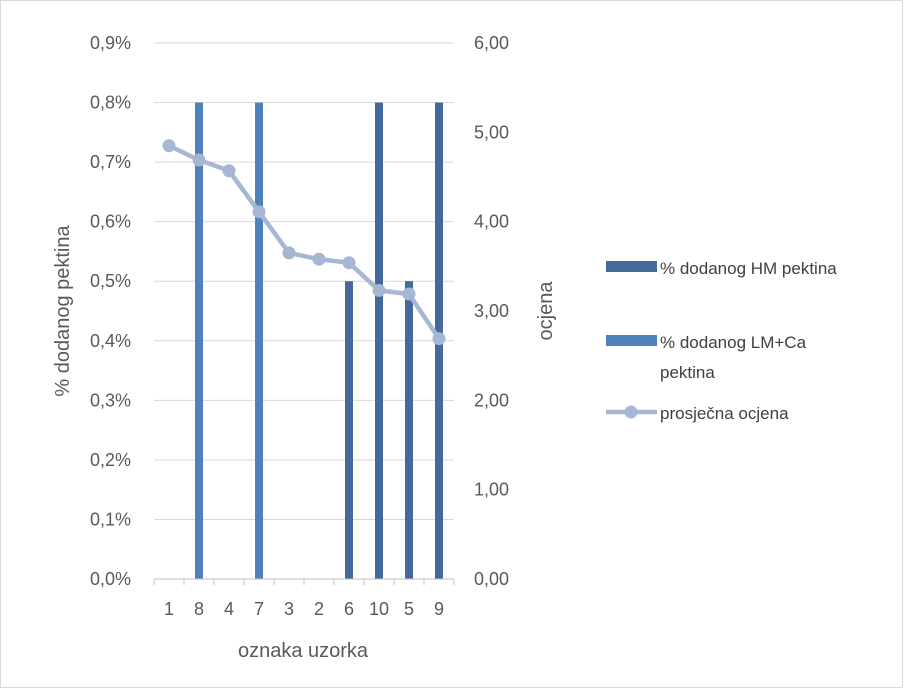  What do you see at coordinates (110, 281) in the screenshot?
I see `y-tick-label: 0,5%` at bounding box center [110, 281].